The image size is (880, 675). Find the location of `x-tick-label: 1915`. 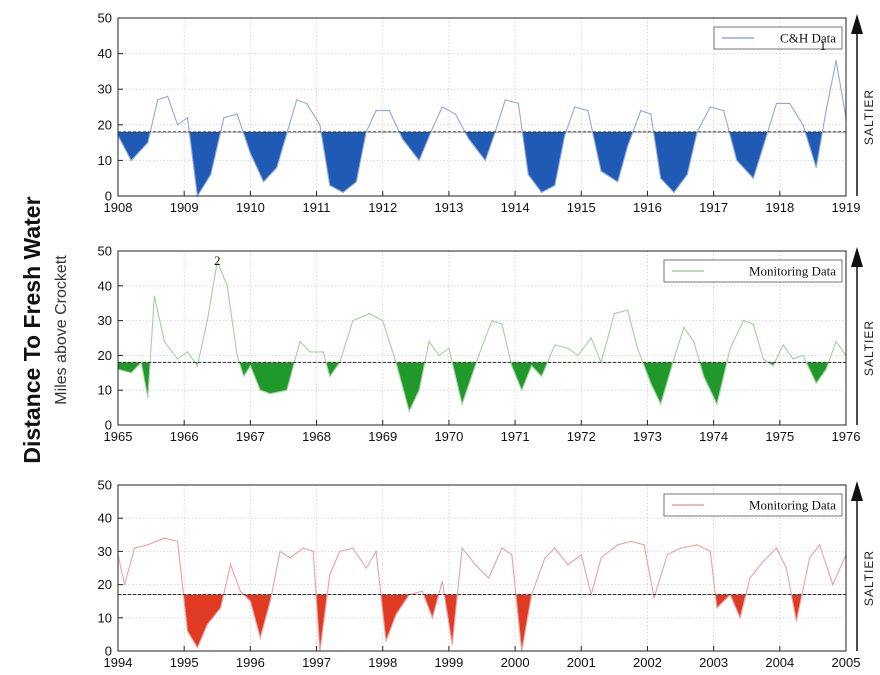

x-tick-label: 1915 is located at coordinates (581, 207).